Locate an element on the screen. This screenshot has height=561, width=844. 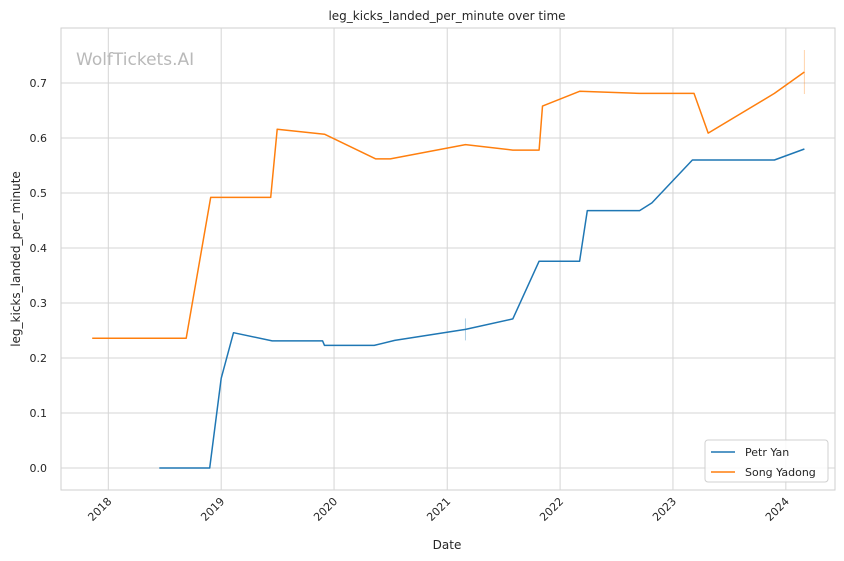
y-axis-title: leg_kicks_landed_per_minute is located at coordinates (16, 259).